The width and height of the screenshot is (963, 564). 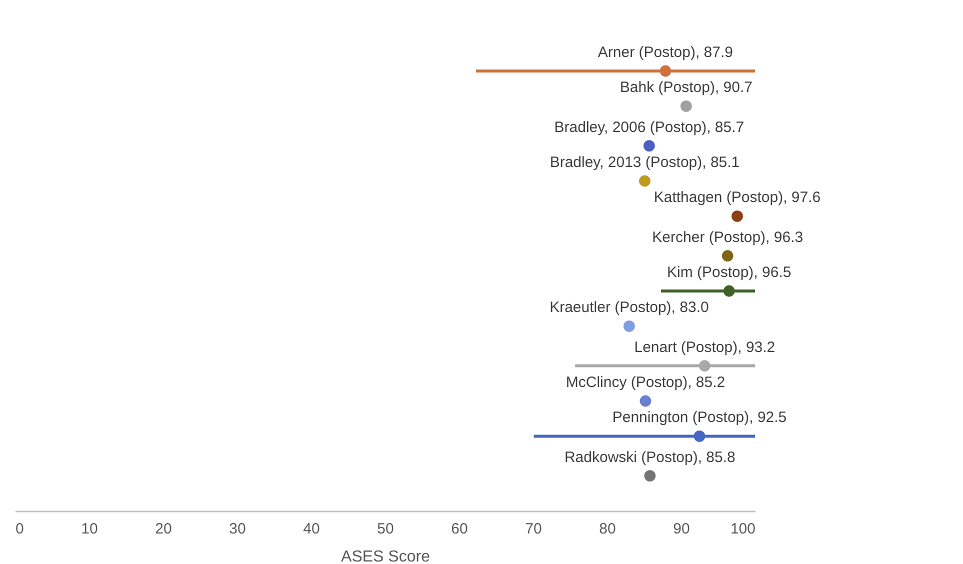 I want to click on annotation: Bradley, 2006 (Postop), 85.7, so click(x=649, y=127).